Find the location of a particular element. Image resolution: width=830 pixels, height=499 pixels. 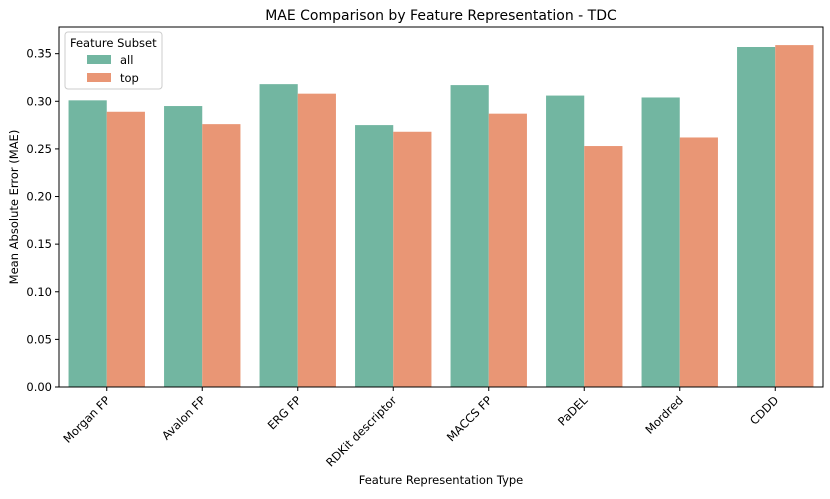

y-tick-label: 0.05 is located at coordinates (39, 339).